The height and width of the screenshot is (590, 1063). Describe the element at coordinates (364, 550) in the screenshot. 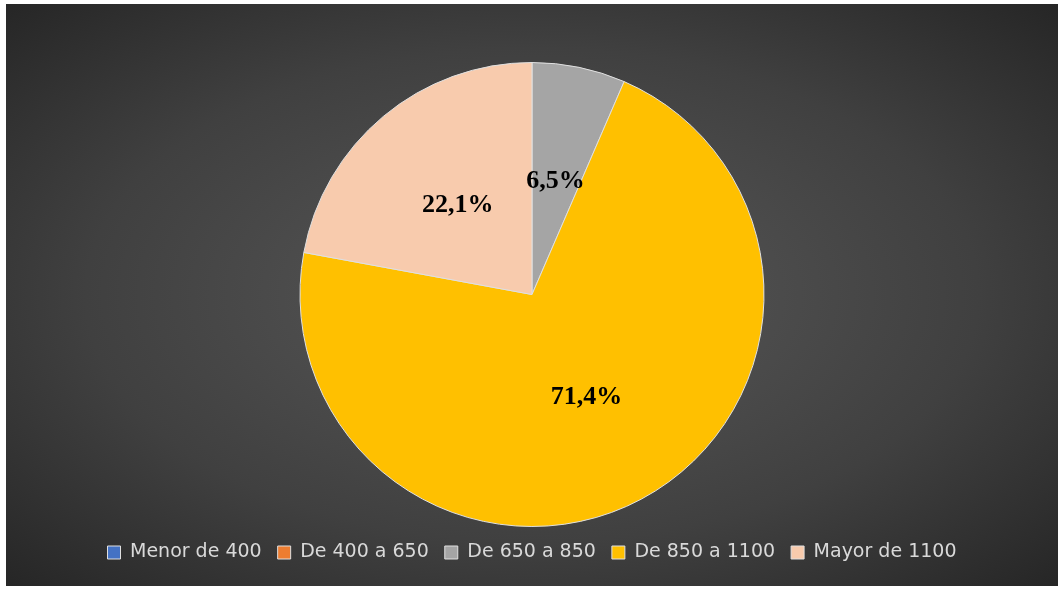

I see `legend-label: De 400 a 650` at that location.